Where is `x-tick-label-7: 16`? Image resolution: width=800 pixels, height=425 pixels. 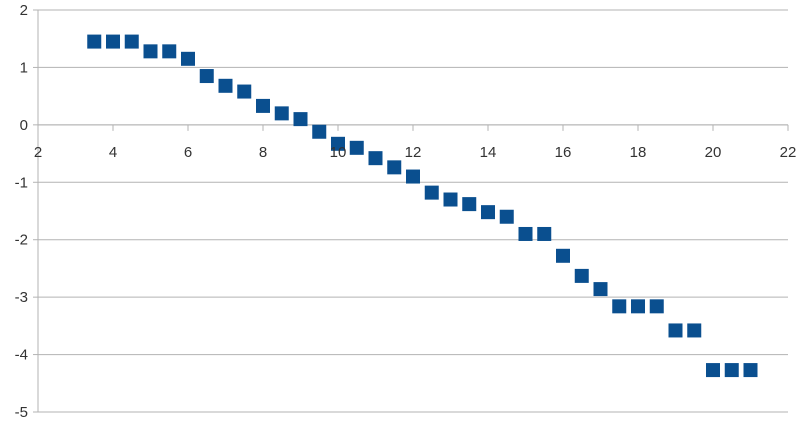 x-tick-label-7: 16 is located at coordinates (563, 152).